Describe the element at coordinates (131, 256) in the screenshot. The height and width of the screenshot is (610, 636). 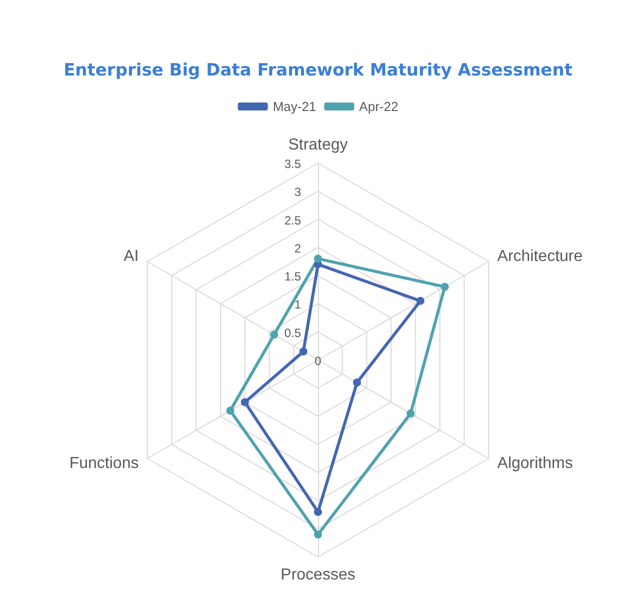
I see `spoke-label: AI` at that location.